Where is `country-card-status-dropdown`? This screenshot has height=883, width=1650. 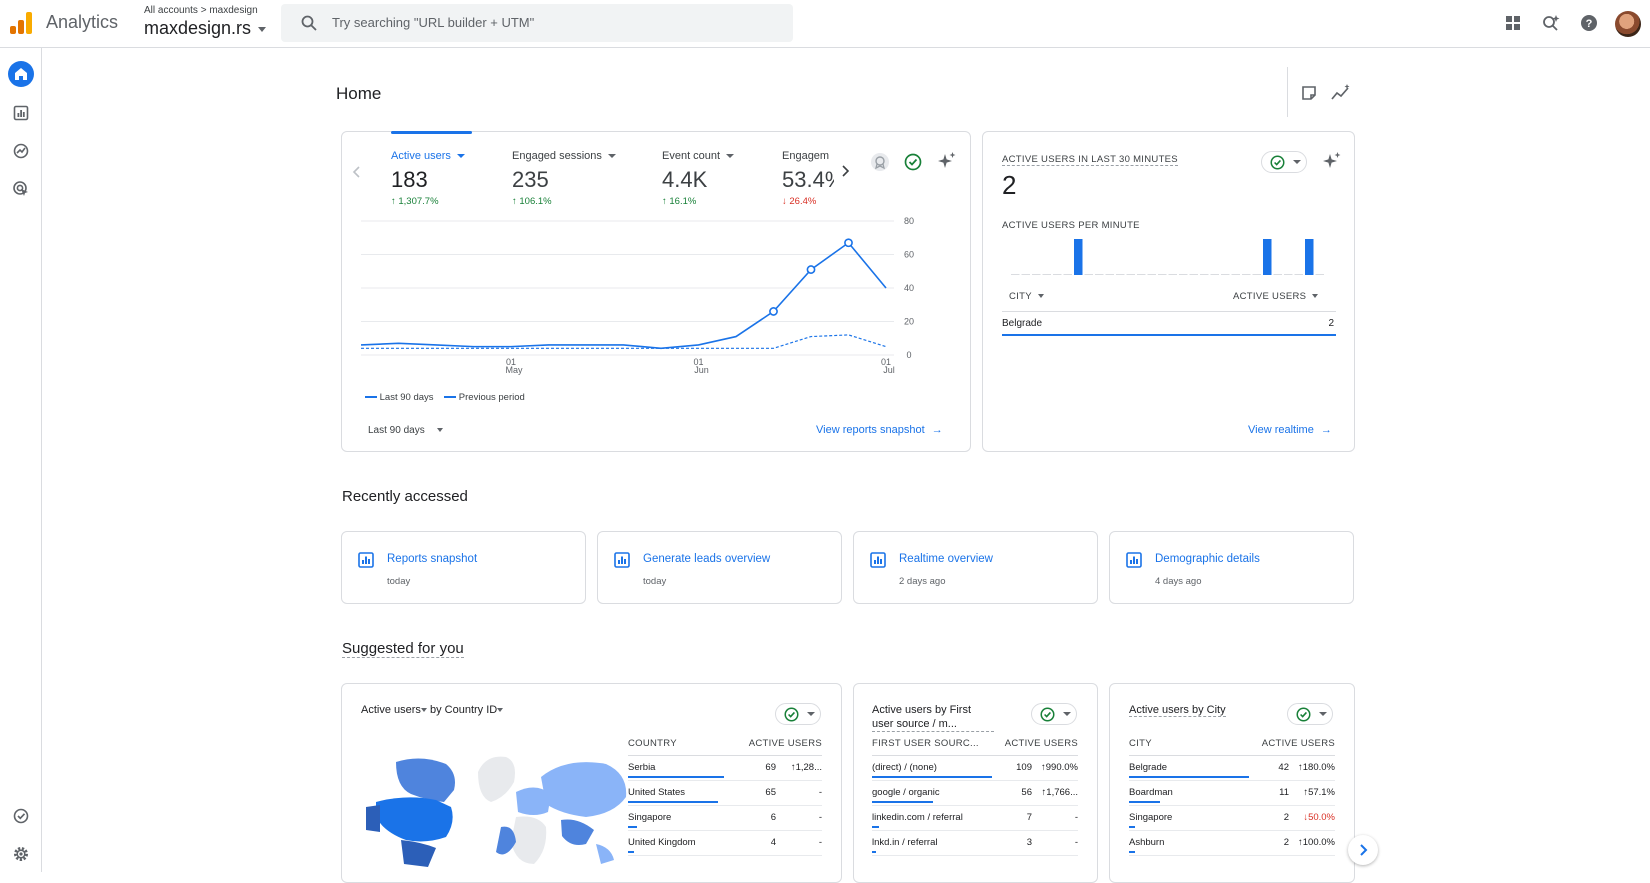 country-card-status-dropdown is located at coordinates (798, 714).